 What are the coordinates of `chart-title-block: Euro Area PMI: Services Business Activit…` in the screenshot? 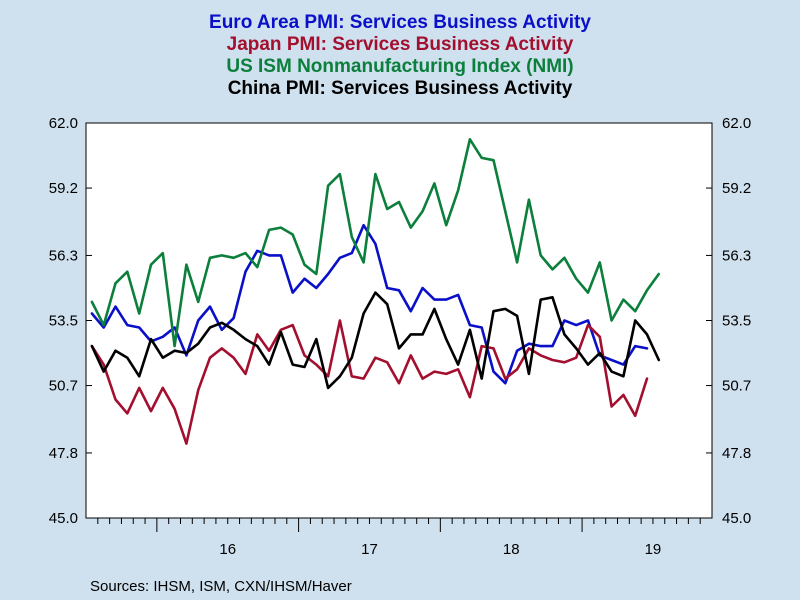 It's located at (400, 56).